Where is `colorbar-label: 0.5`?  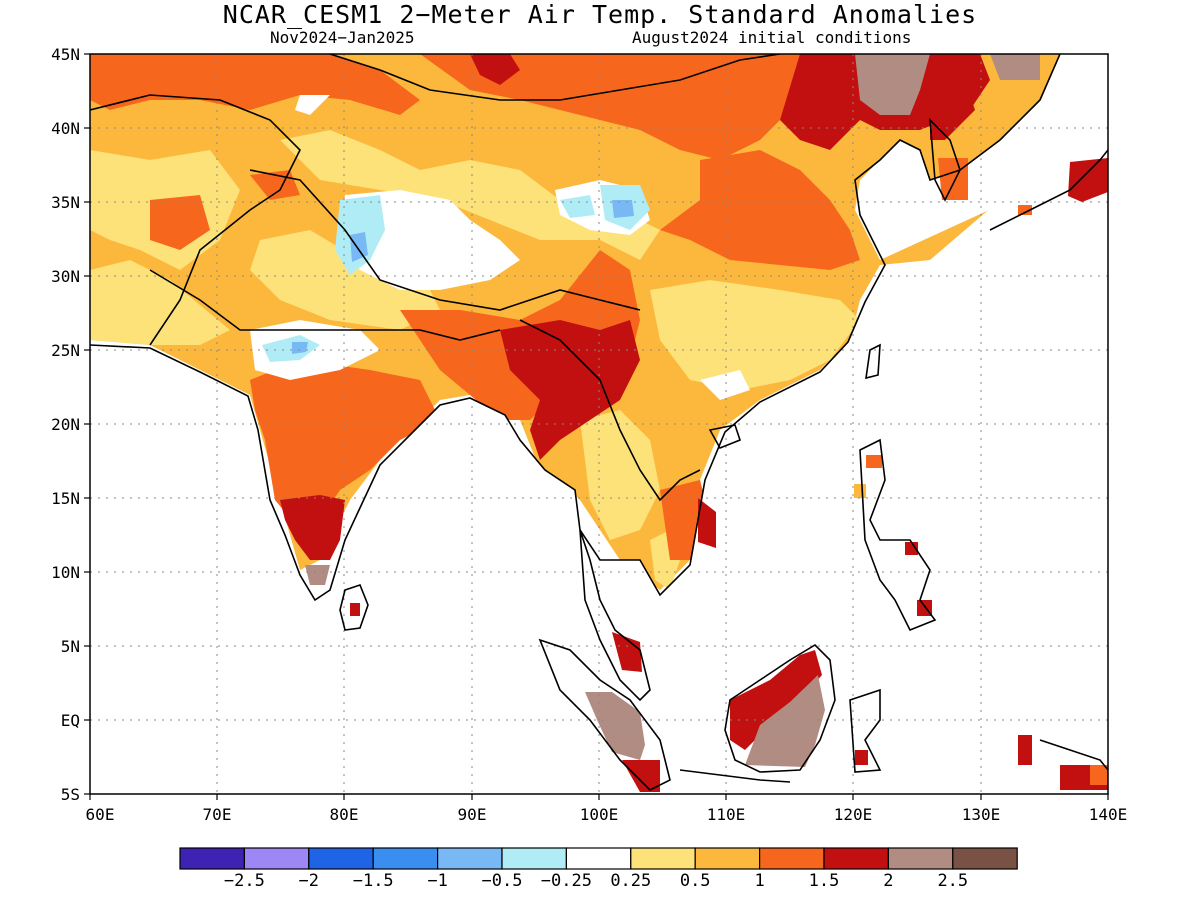 colorbar-label: 0.5 is located at coordinates (695, 881).